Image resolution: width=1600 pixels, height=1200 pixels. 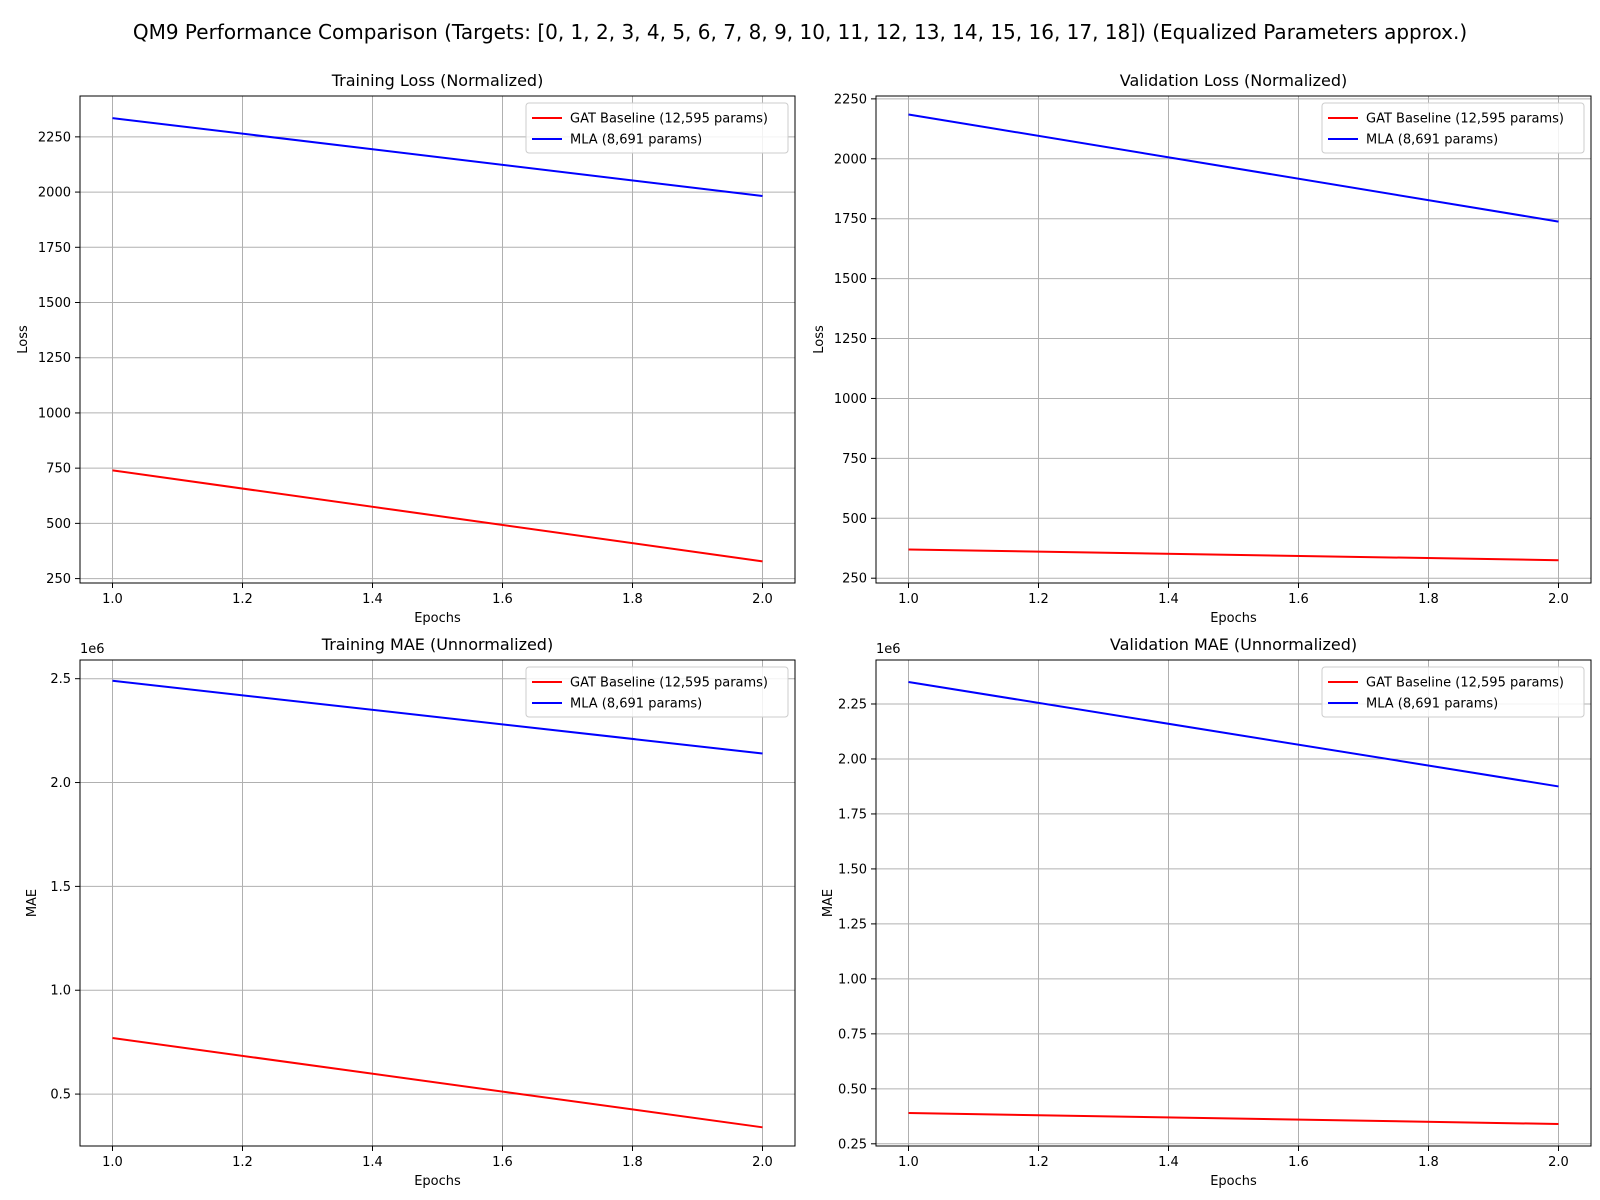 What do you see at coordinates (437, 80) in the screenshot?
I see `panel-title: Training Loss (Normalized)` at bounding box center [437, 80].